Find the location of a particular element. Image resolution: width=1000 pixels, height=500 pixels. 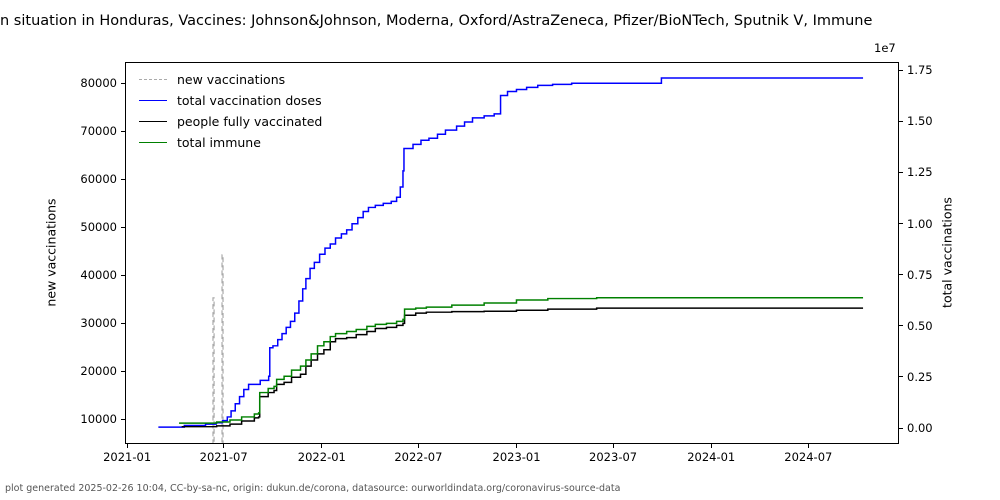

x-tick-label: 2022-01 is located at coordinates (321, 457).